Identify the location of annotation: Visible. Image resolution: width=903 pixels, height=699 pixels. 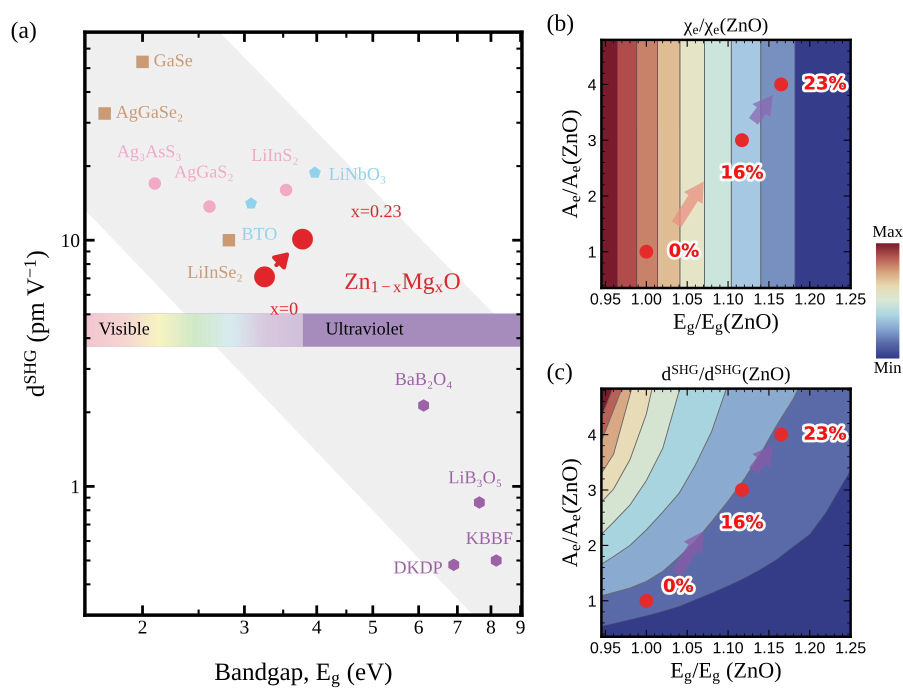
(124, 328).